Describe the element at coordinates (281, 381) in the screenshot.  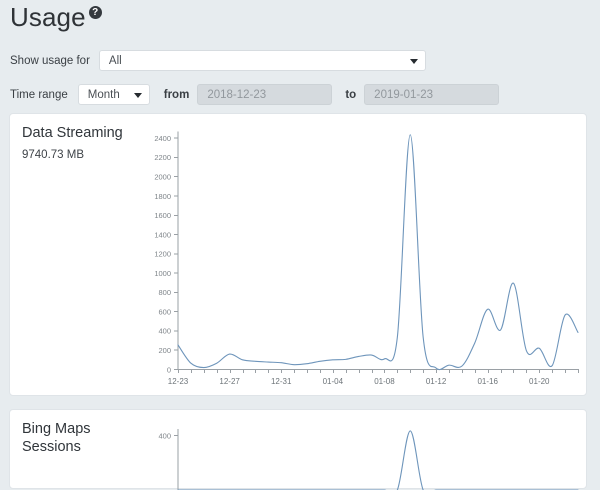
I see `x-axis-tick-label: 12-31` at that location.